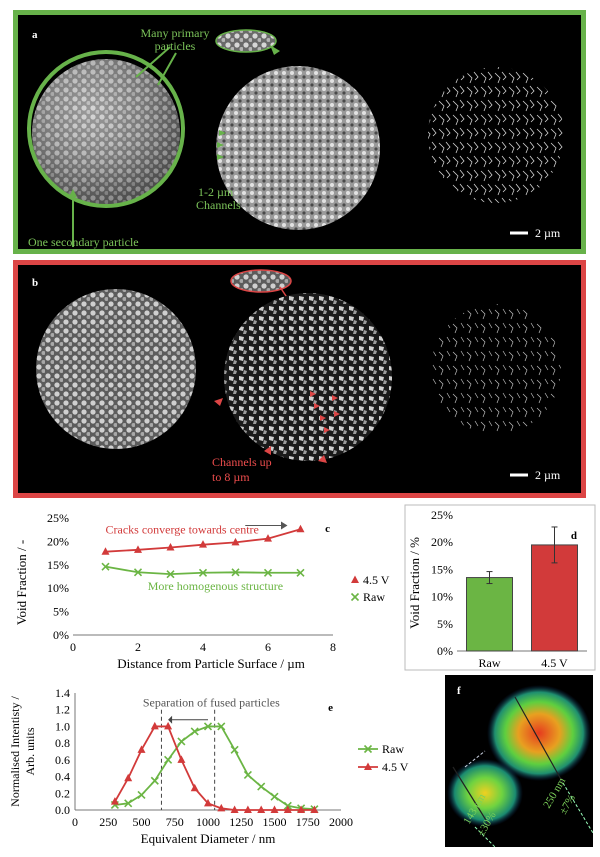  I want to click on annotation-channels-a-2: Channels, so click(218, 205).